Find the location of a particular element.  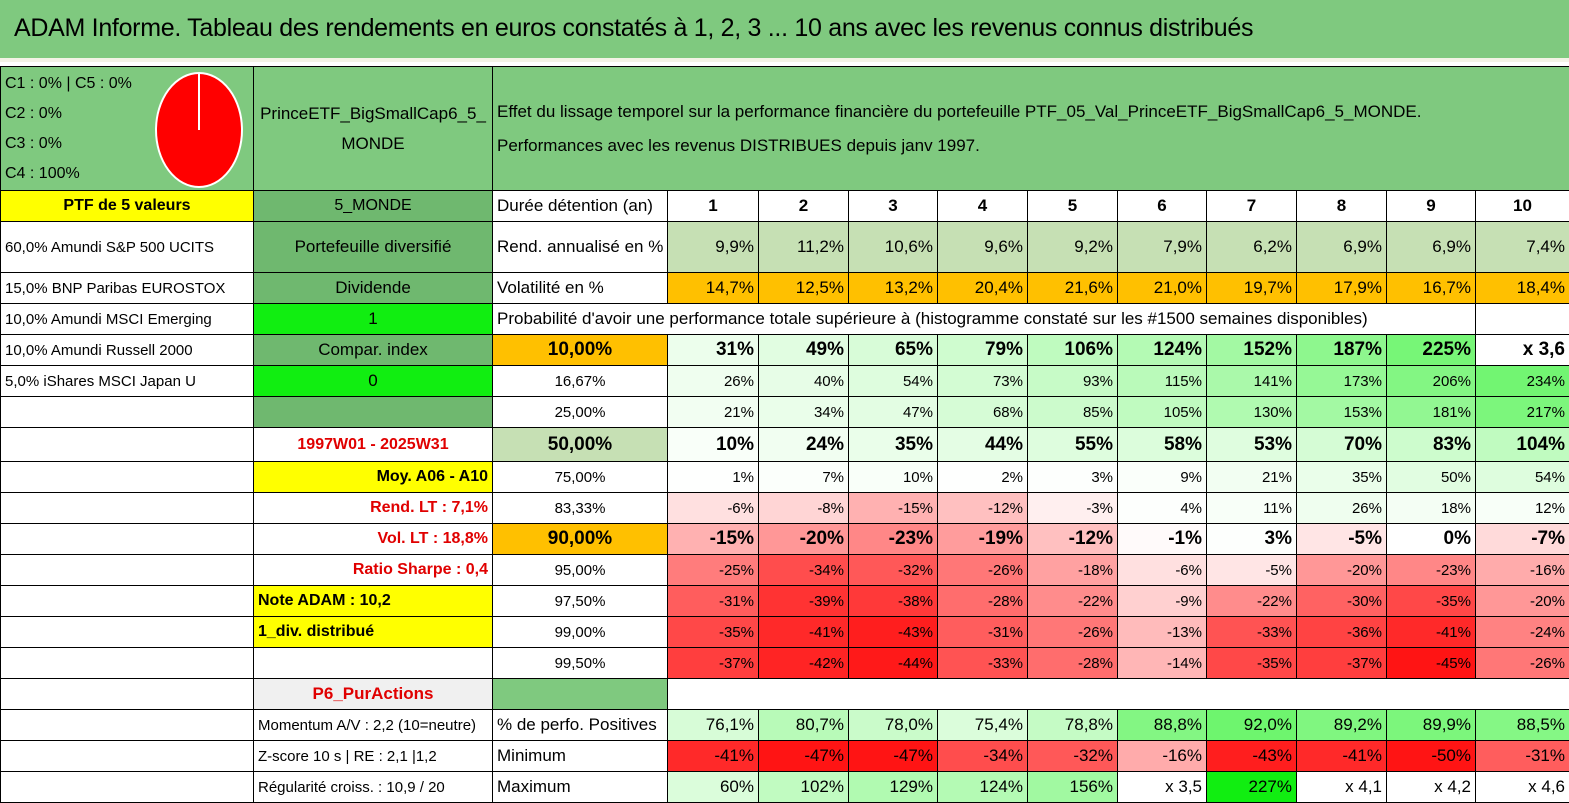

probability-cell: -23% is located at coordinates (1431, 570).